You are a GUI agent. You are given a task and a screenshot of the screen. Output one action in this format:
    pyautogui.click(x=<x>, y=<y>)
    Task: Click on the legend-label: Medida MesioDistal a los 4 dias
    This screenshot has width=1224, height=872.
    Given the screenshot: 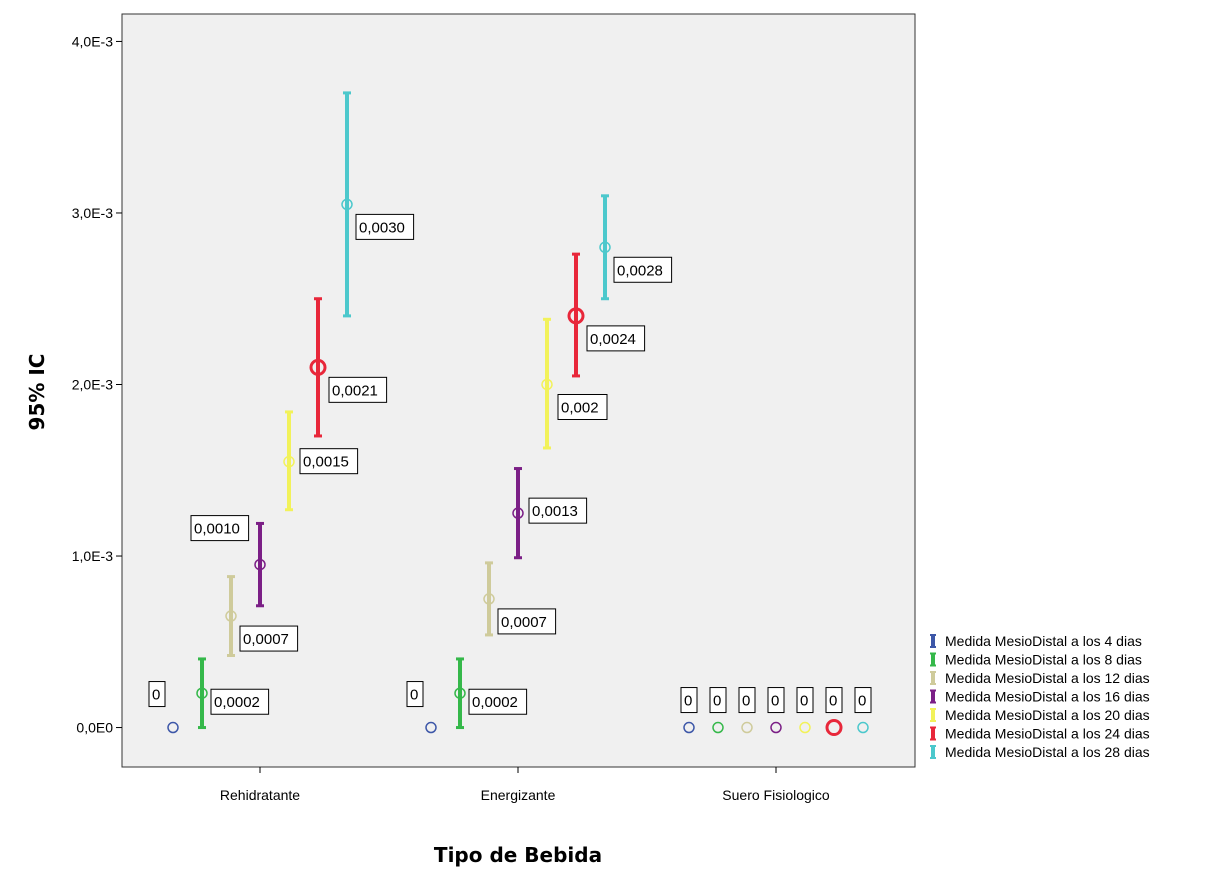 What is the action you would take?
    pyautogui.click(x=1043, y=641)
    